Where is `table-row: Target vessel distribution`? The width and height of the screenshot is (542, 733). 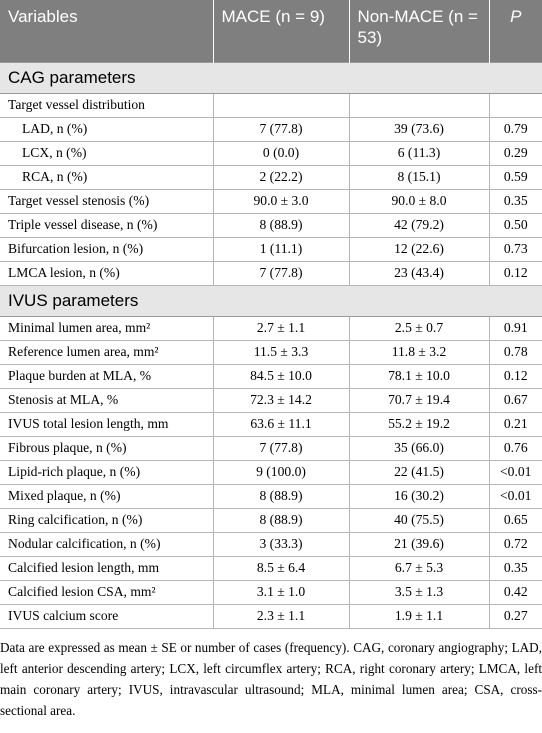
table-row: Target vessel distribution is located at coordinates (271, 105).